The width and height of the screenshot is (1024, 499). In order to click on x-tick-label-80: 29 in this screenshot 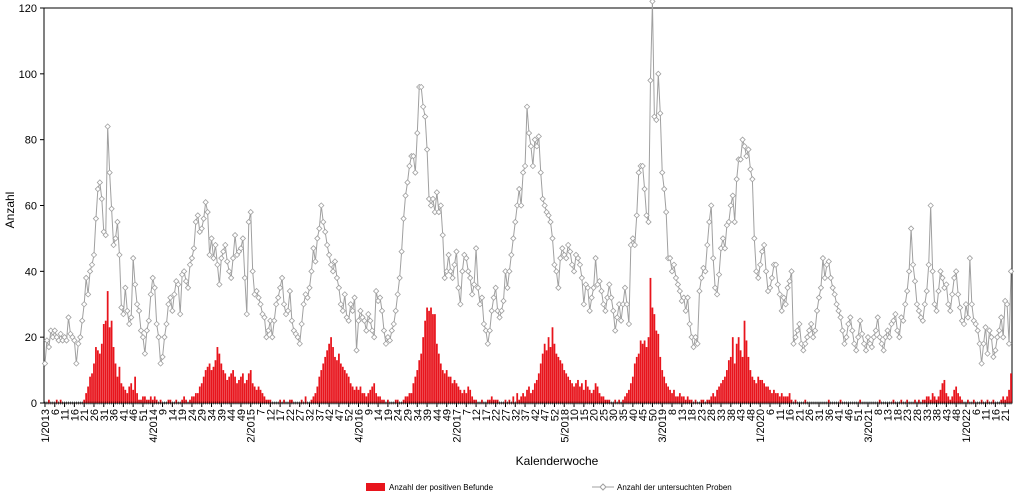, I will do `click(203, 415)`.